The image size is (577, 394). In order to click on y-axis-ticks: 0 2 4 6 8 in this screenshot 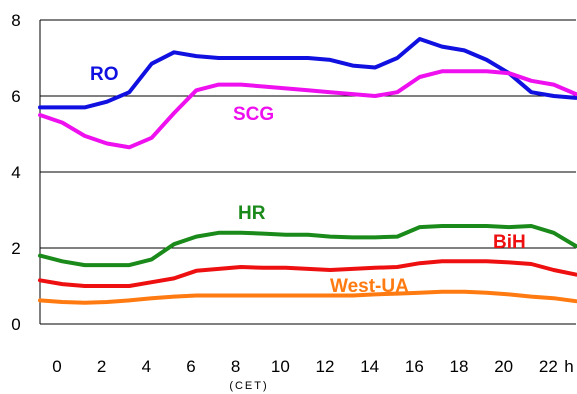, I will do `click(15, 172)`.